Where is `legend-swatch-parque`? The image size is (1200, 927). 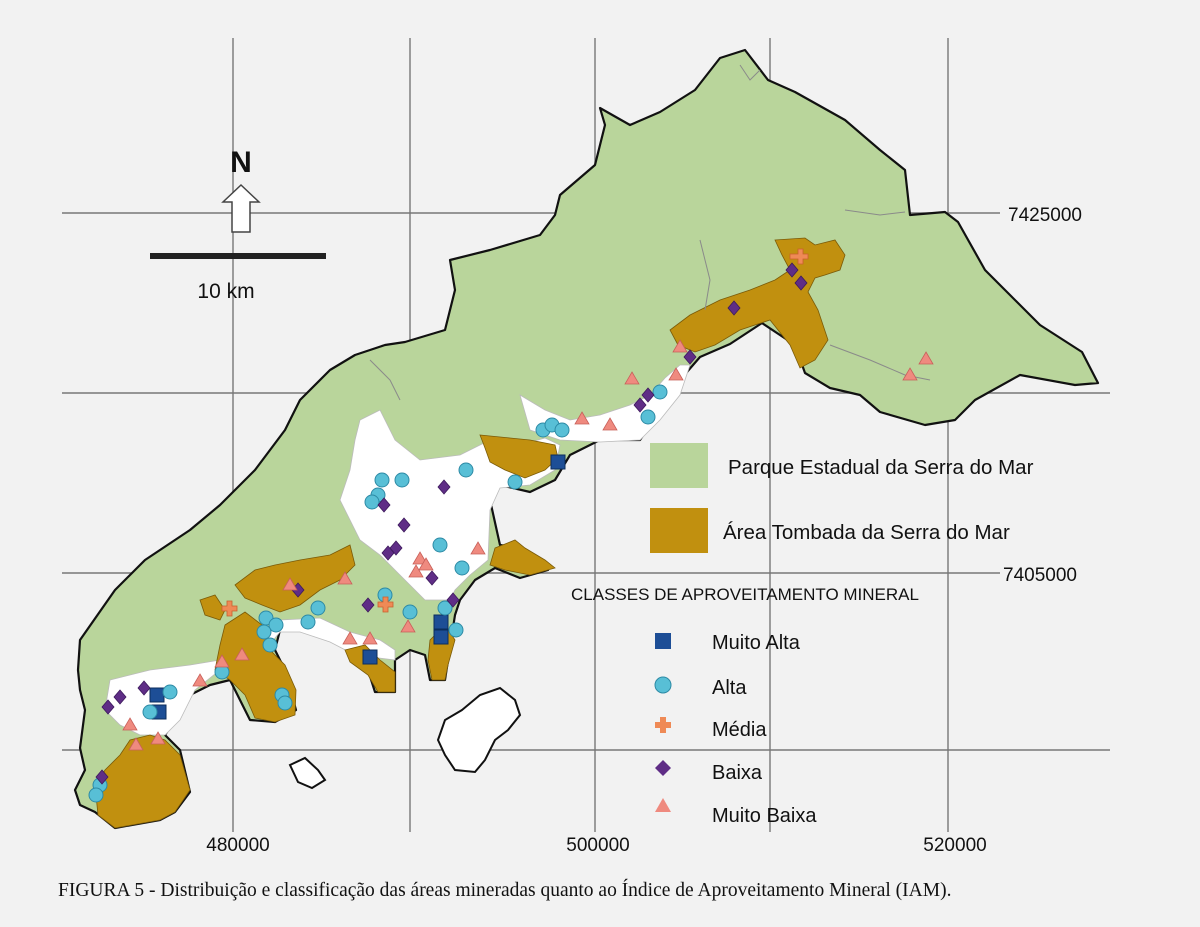
legend-swatch-parque is located at coordinates (679, 465).